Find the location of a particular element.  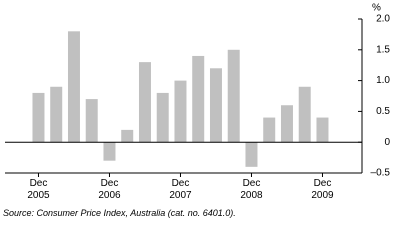

y-tick-label: 0 is located at coordinates (387, 142).